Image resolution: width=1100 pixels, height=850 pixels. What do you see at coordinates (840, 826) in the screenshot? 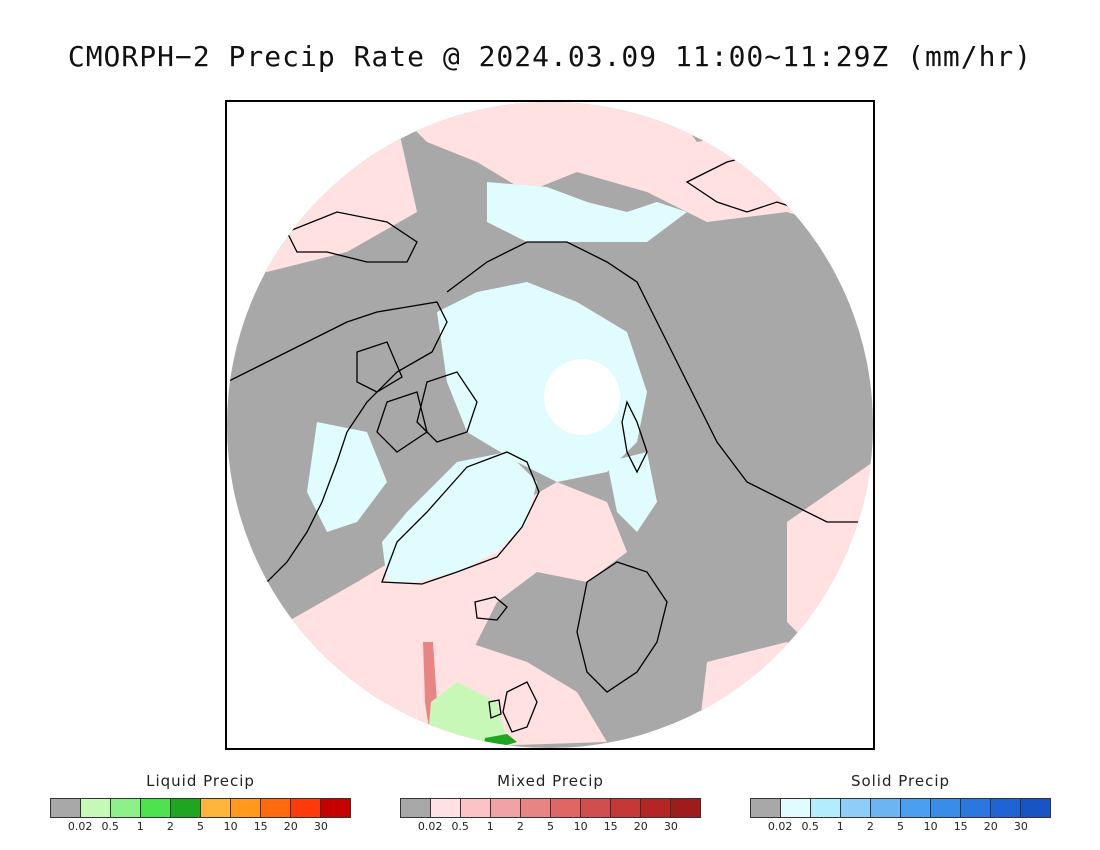
I see `legend-solid-tick: 1` at bounding box center [840, 826].